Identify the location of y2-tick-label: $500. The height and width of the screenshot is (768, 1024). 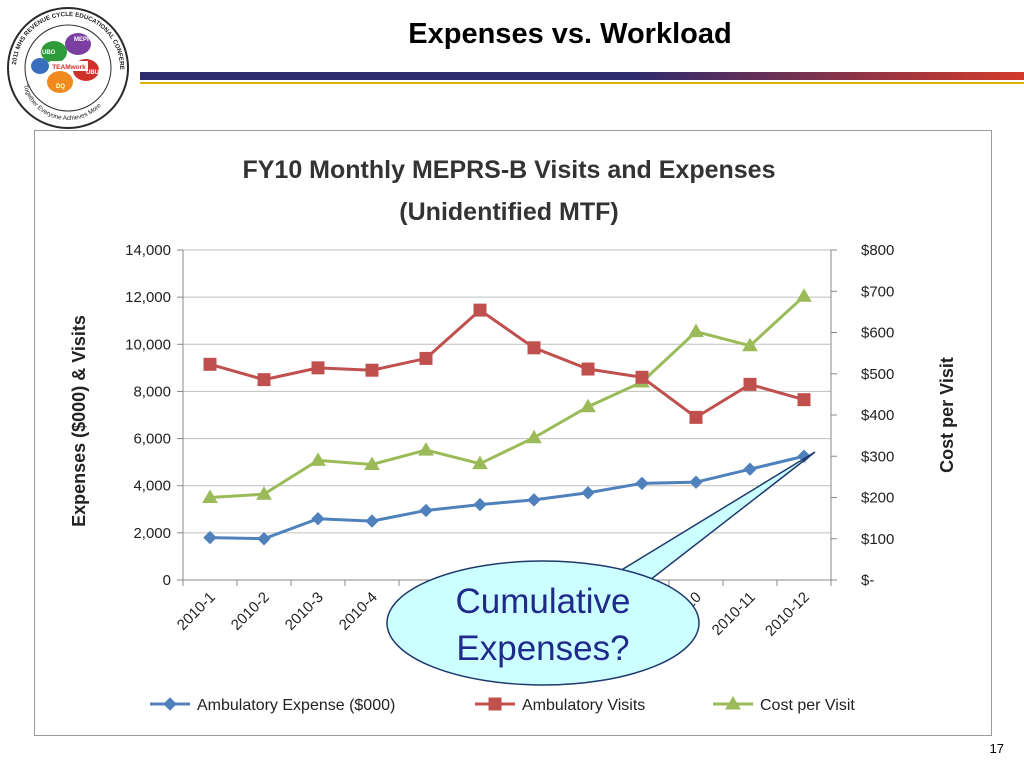
(877, 374).